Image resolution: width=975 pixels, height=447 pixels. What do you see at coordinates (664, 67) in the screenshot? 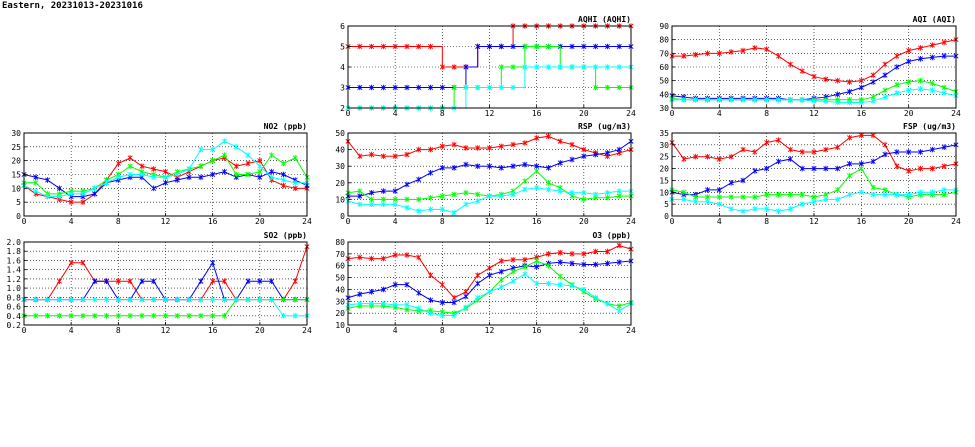
I see `y-tick-label: 60` at bounding box center [664, 67].